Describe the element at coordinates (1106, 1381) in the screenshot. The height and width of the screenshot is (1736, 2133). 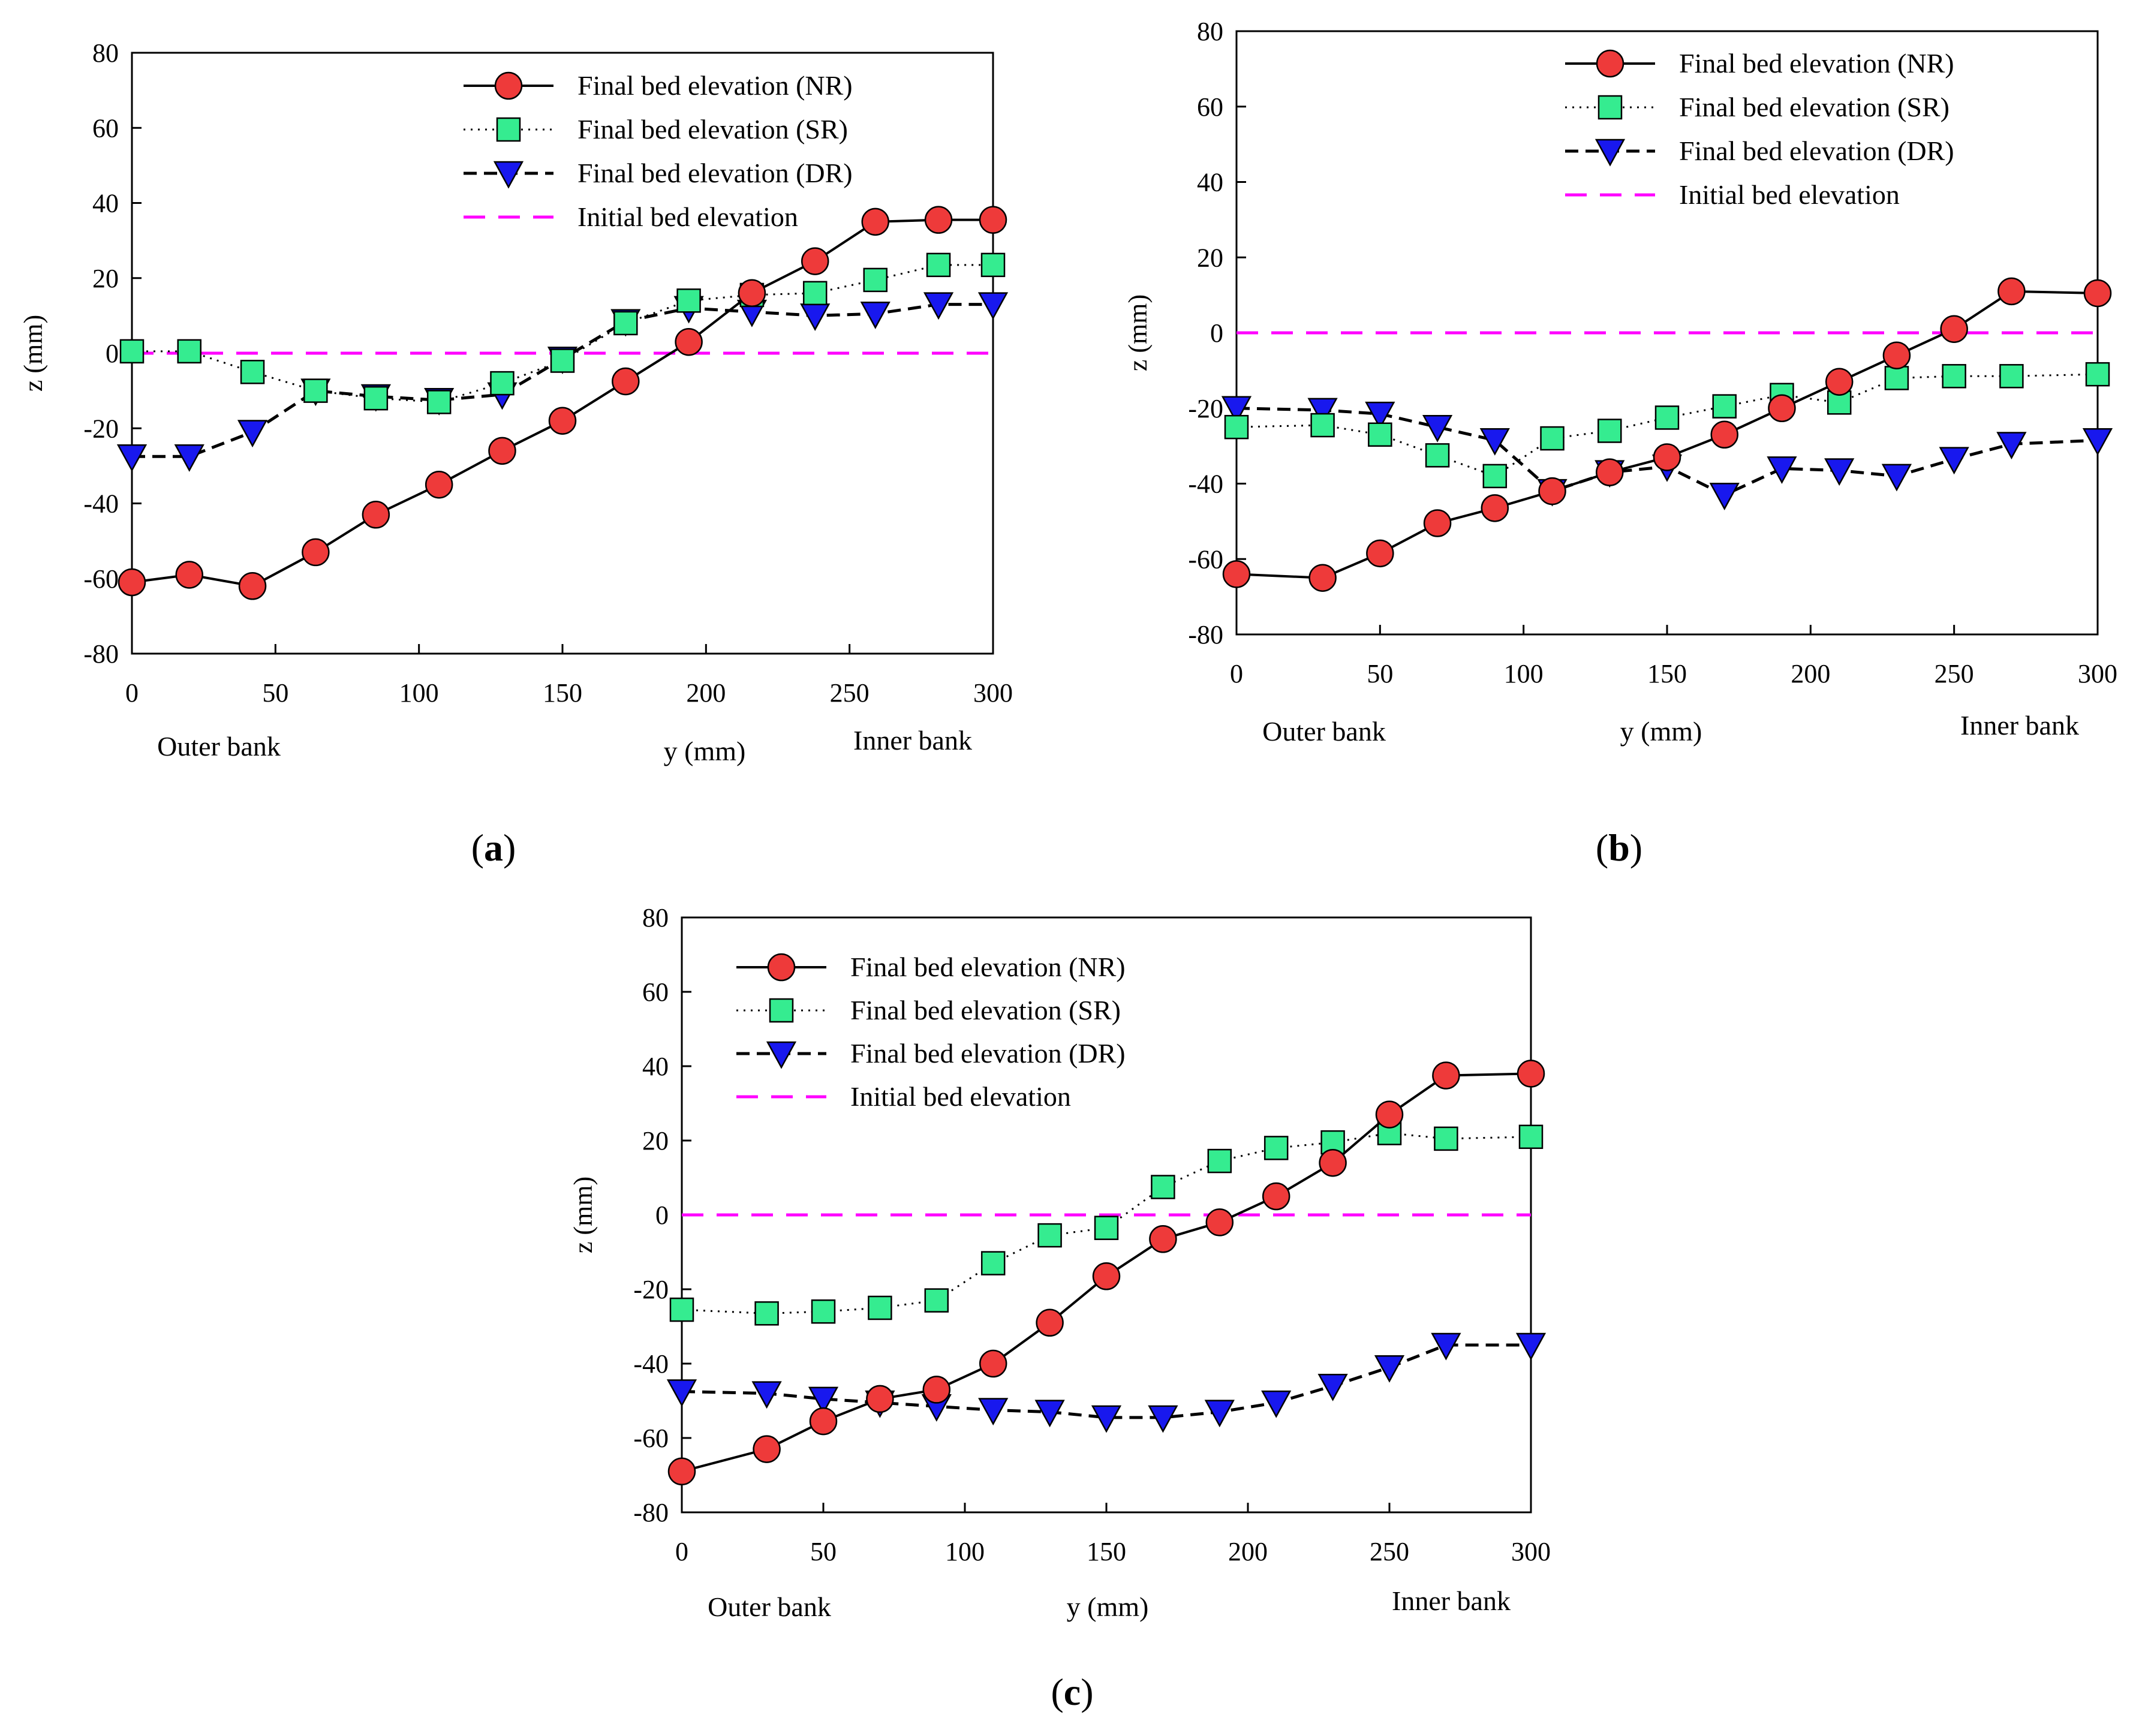
I see `series-line-dr` at that location.